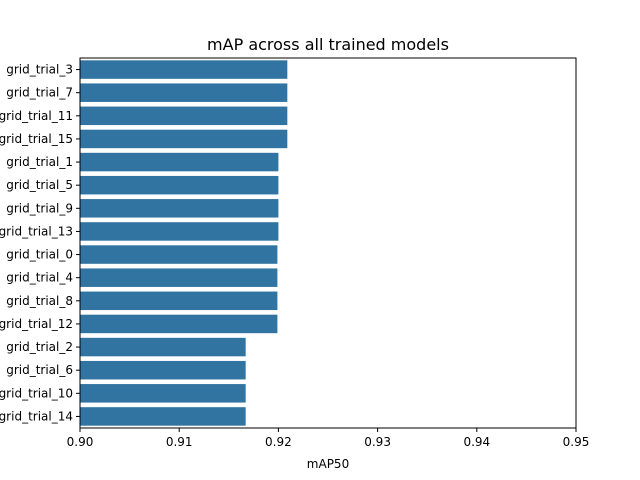 This screenshot has height=480, width=640. Describe the element at coordinates (39, 301) in the screenshot. I see `y-tick-label: grid_trial_8` at that location.